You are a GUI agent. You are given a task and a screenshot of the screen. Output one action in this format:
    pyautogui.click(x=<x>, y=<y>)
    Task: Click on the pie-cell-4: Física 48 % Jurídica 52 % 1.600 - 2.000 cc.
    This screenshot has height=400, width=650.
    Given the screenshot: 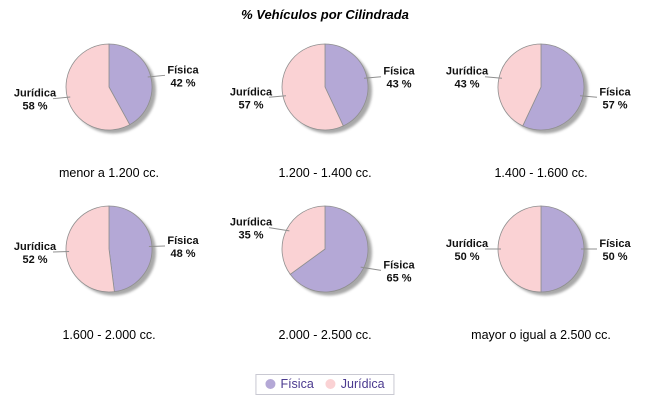 What is the action you would take?
    pyautogui.click(x=109, y=264)
    